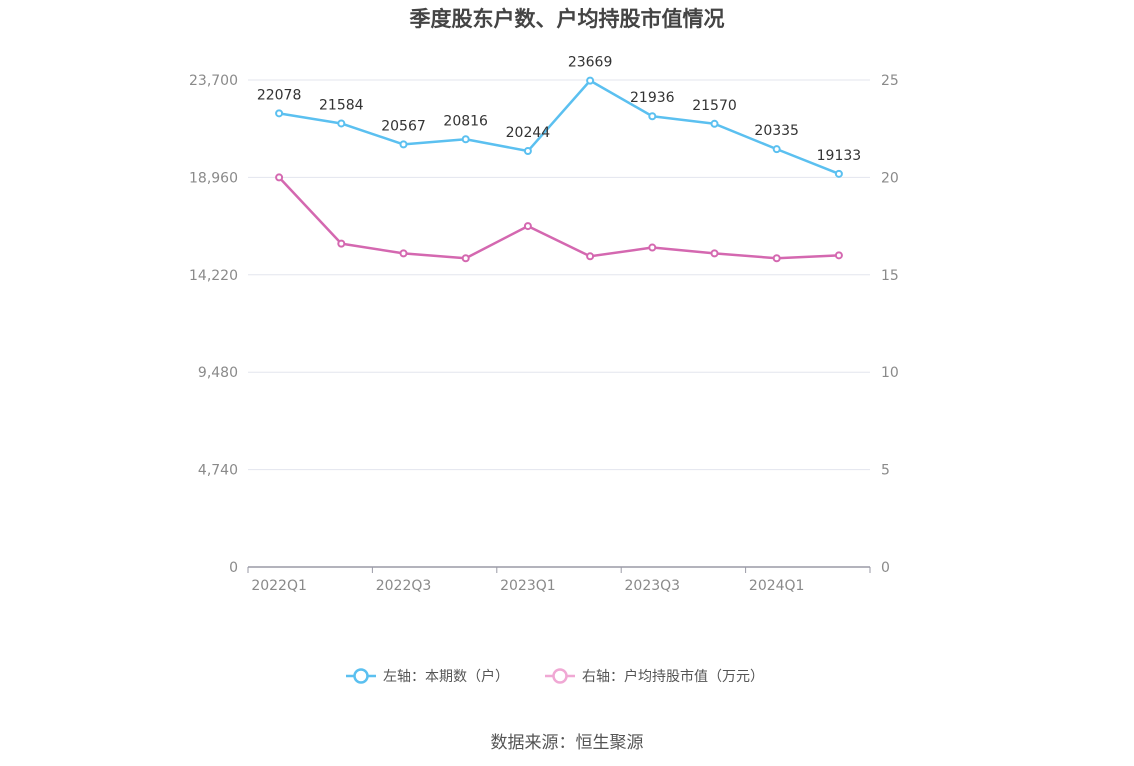  I want to click on x-tick-label: 2022Q3, so click(404, 586).